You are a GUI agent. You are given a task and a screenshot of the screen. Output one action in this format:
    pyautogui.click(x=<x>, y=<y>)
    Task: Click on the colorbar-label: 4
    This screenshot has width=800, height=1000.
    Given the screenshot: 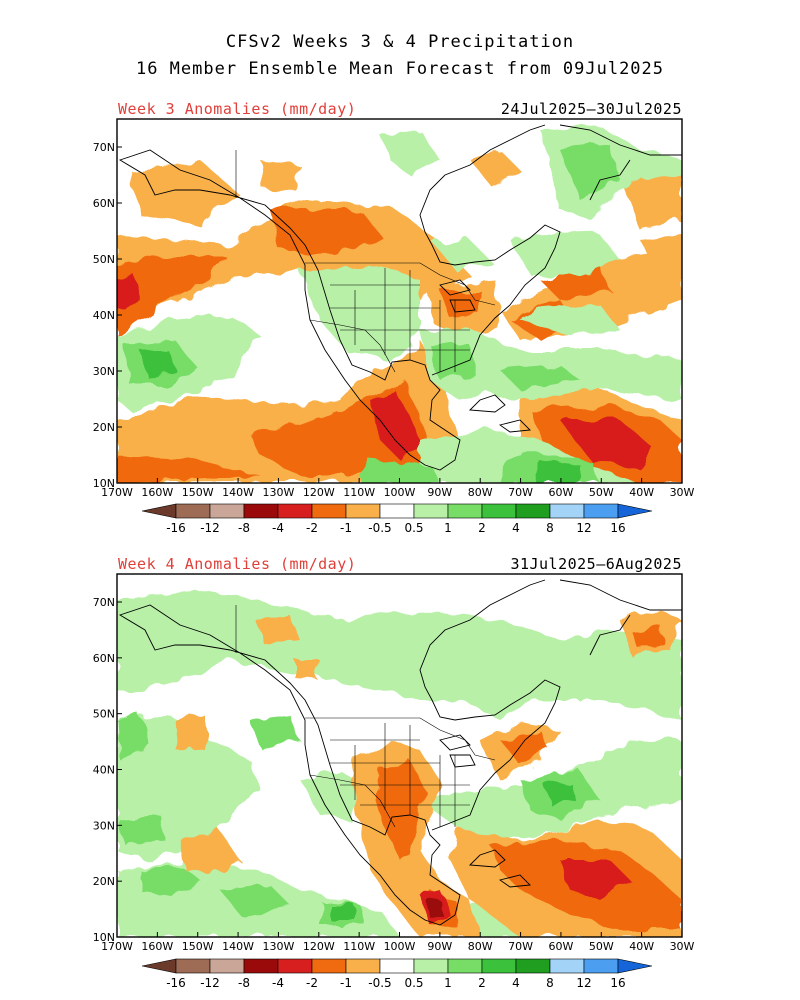 What is the action you would take?
    pyautogui.click(x=516, y=983)
    